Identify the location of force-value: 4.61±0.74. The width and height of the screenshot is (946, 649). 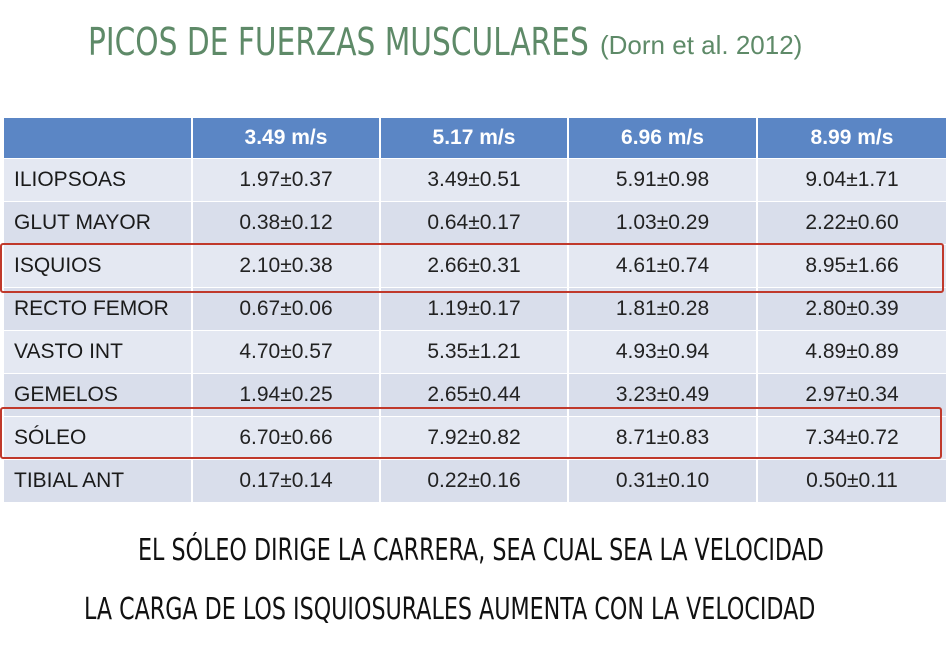
(663, 266).